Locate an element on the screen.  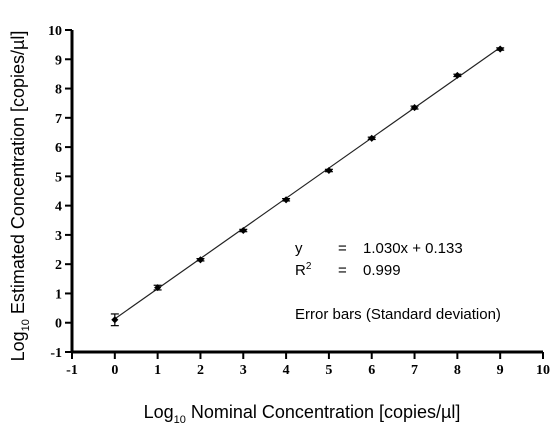
r2-lhs: R2 is located at coordinates (303, 270).